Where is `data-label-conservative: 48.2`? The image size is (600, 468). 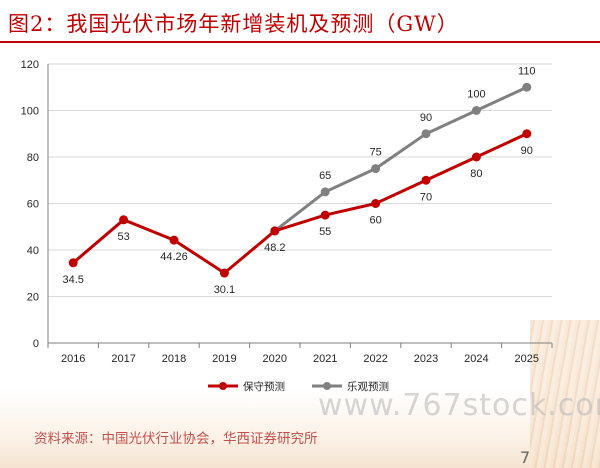 data-label-conservative: 48.2 is located at coordinates (274, 248).